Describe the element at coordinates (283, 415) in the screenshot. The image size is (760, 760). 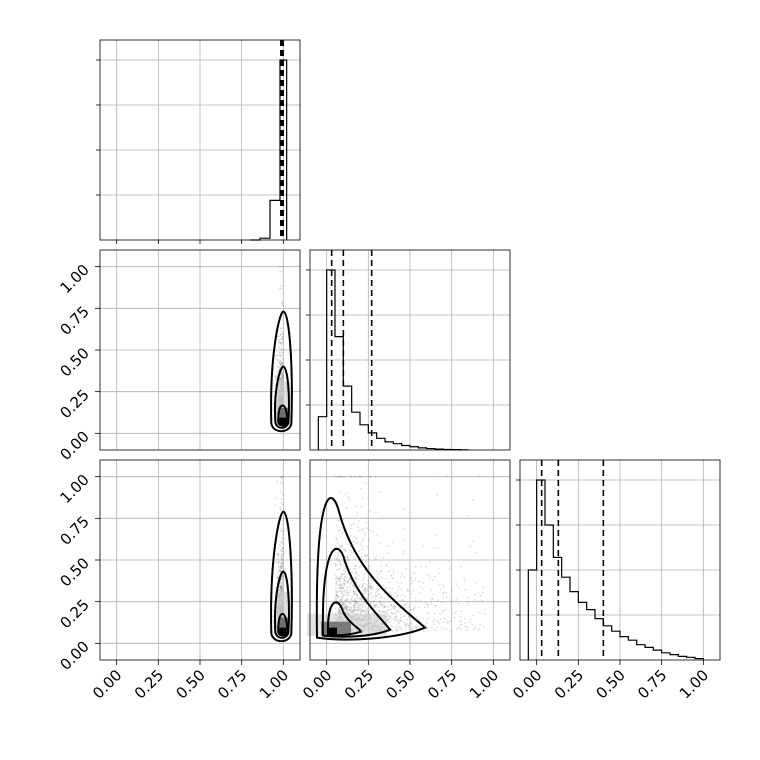
I see `pair-0-1-density-inner` at that location.